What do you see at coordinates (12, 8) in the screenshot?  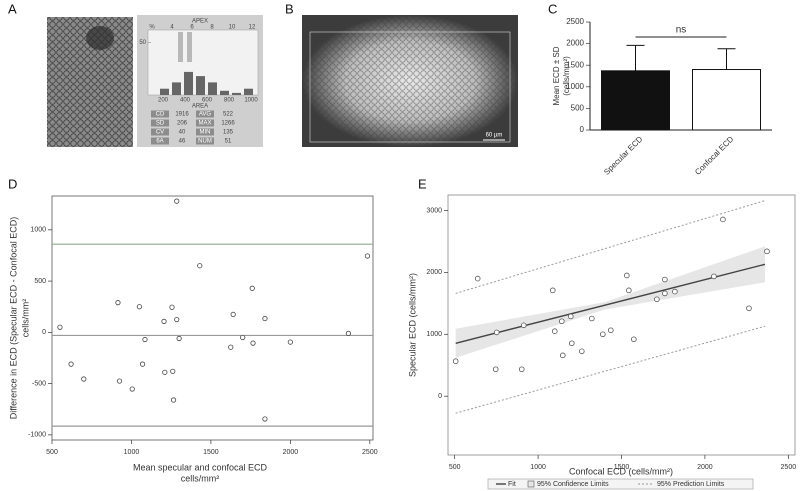 I see `panel-label: A` at bounding box center [12, 8].